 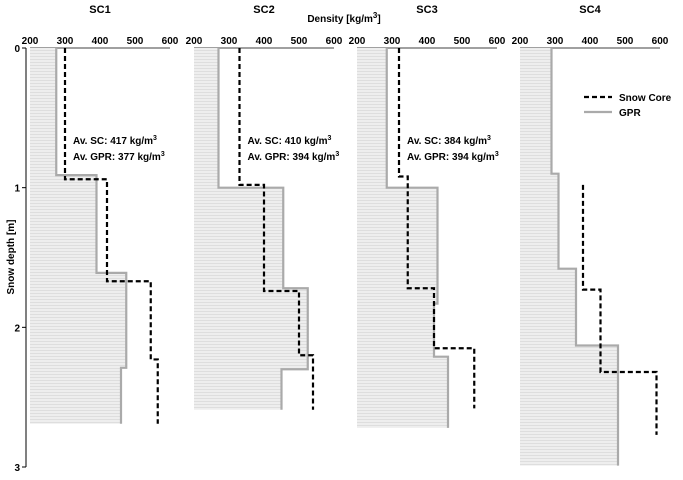 What do you see at coordinates (263, 10) in the screenshot?
I see `panel-title: SC2` at bounding box center [263, 10].